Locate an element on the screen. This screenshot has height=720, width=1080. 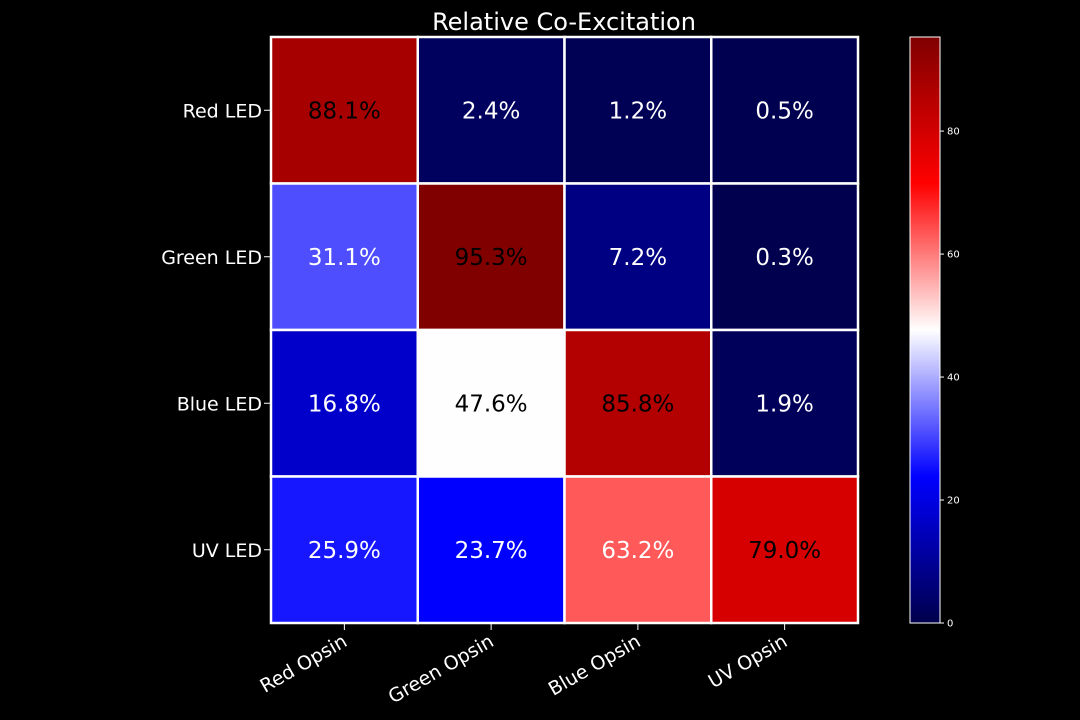
y-tick-label: Red LED is located at coordinates (222, 111).